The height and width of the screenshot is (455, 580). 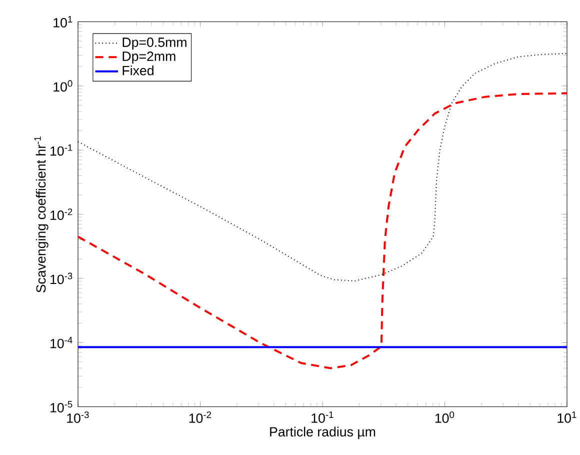 I want to click on y-tick-label: 10$^{-3}$, so click(x=61, y=278).